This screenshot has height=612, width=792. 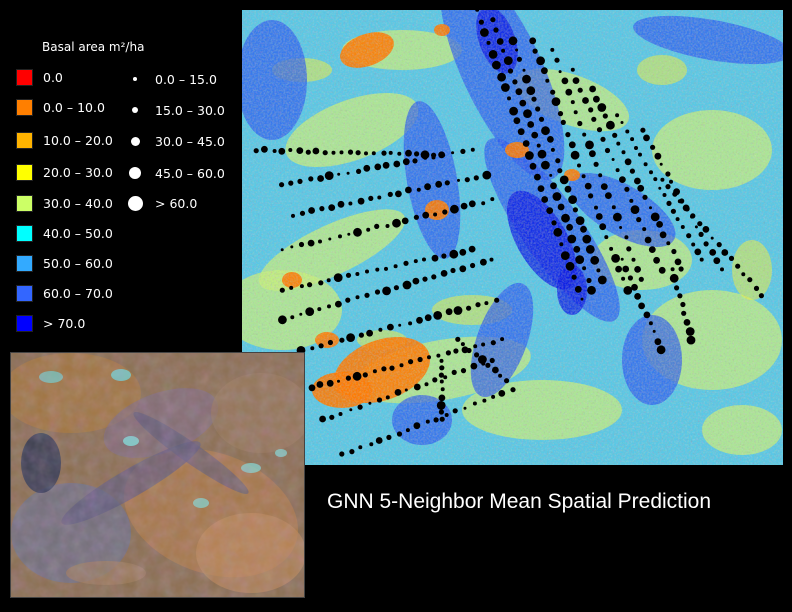 I want to click on satellite-image, so click(x=157, y=475).